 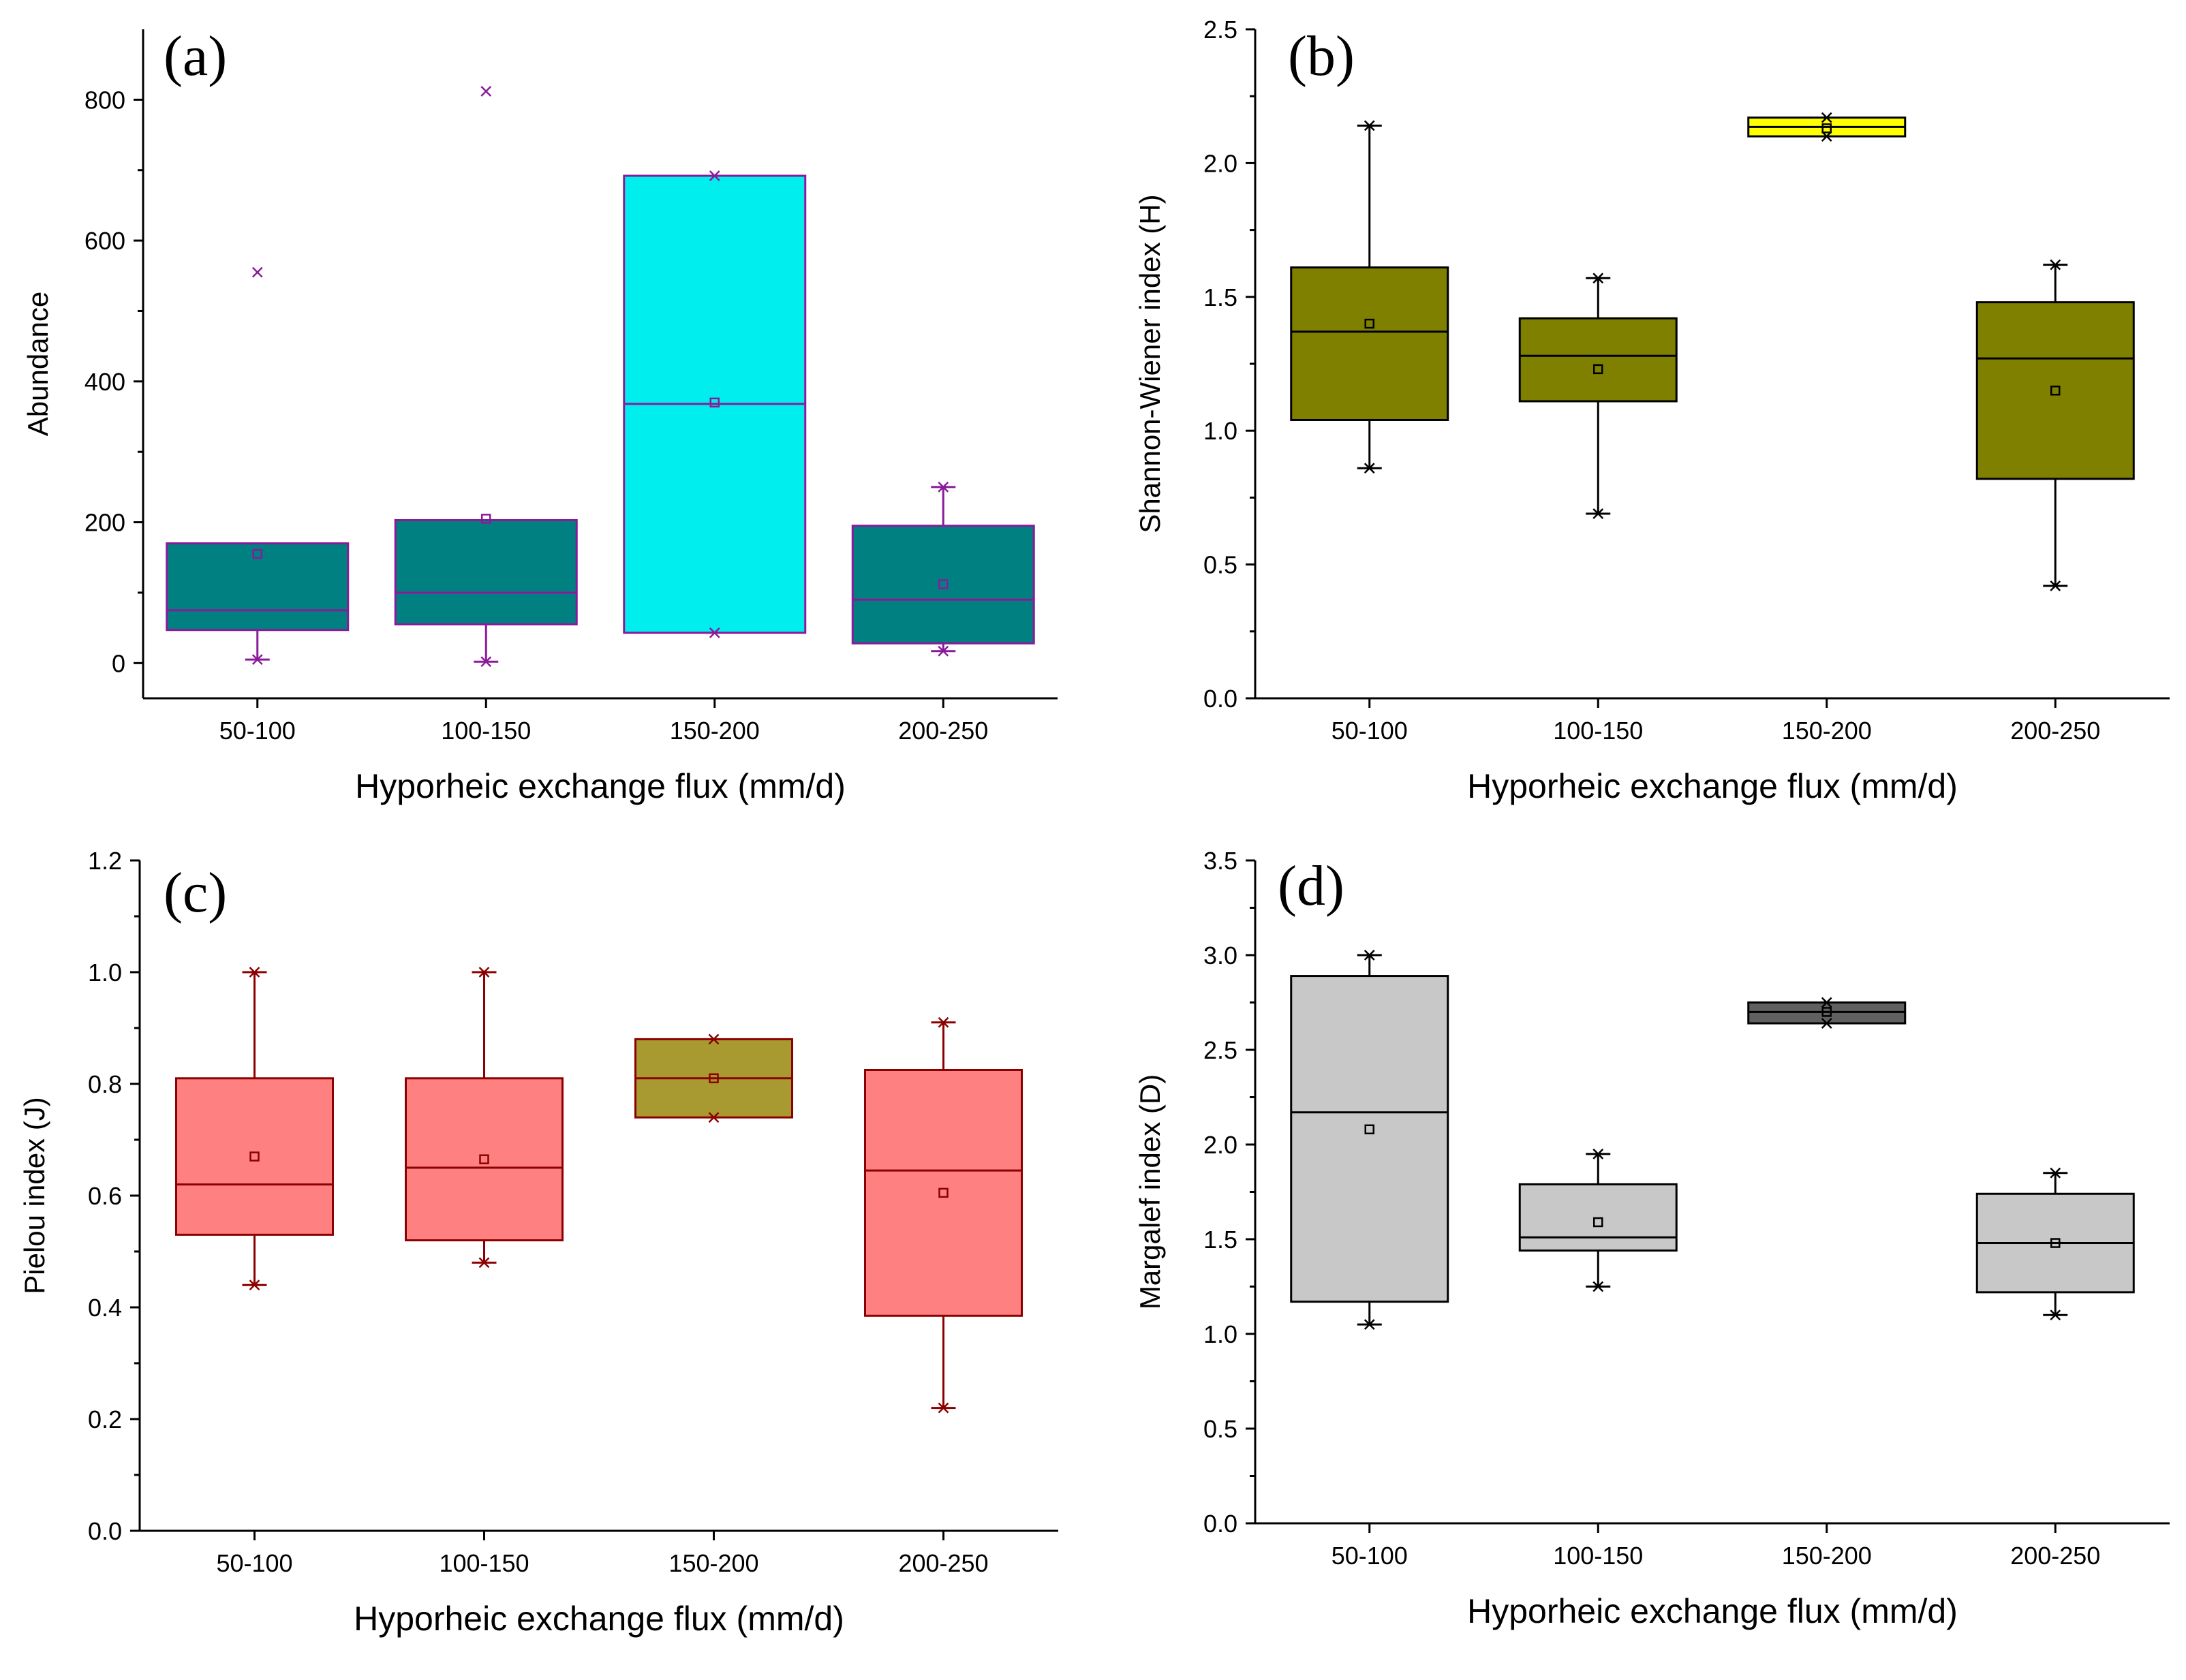 What do you see at coordinates (105, 1084) in the screenshot?
I see `y-tick-label: 0.8` at bounding box center [105, 1084].